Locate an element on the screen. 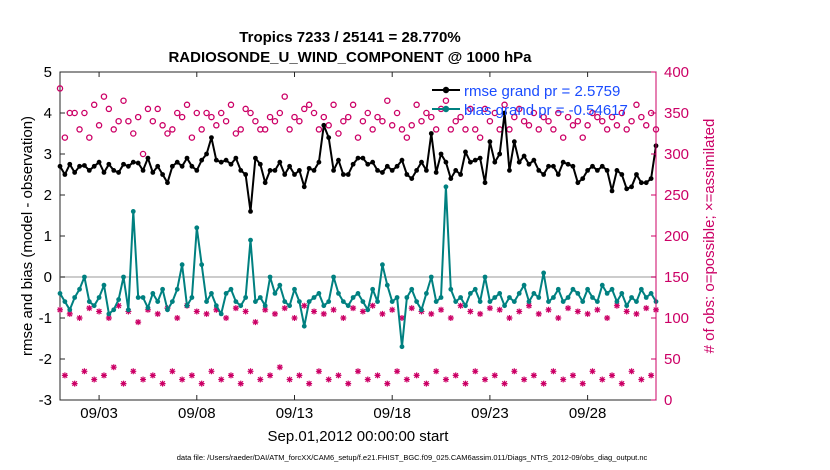  legend-bias-marker is located at coordinates (446, 109).